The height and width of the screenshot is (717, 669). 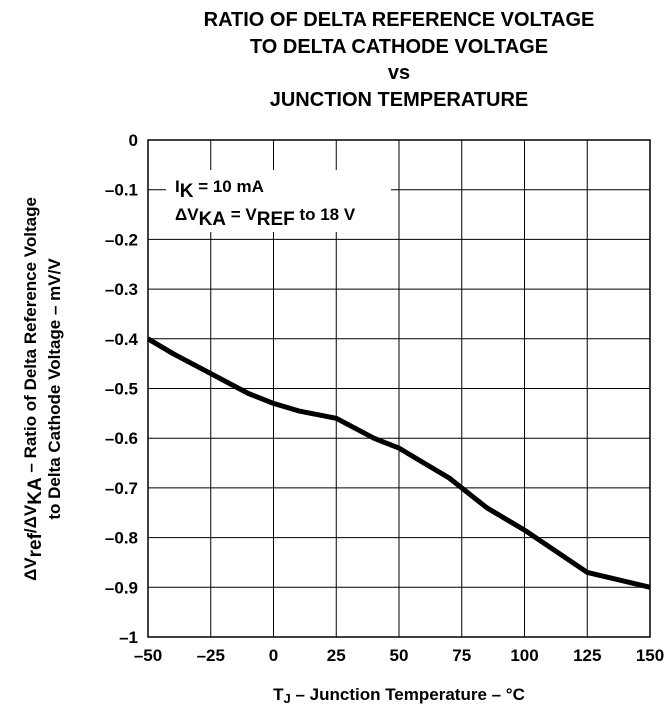 I want to click on y-tick-label: –0.7, so click(x=121, y=488).